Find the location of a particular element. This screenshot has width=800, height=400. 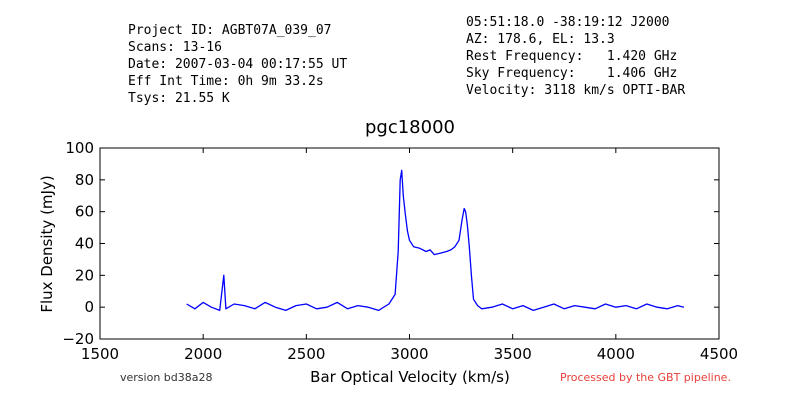

scans-text: Scans: 13-16 is located at coordinates (175, 47).